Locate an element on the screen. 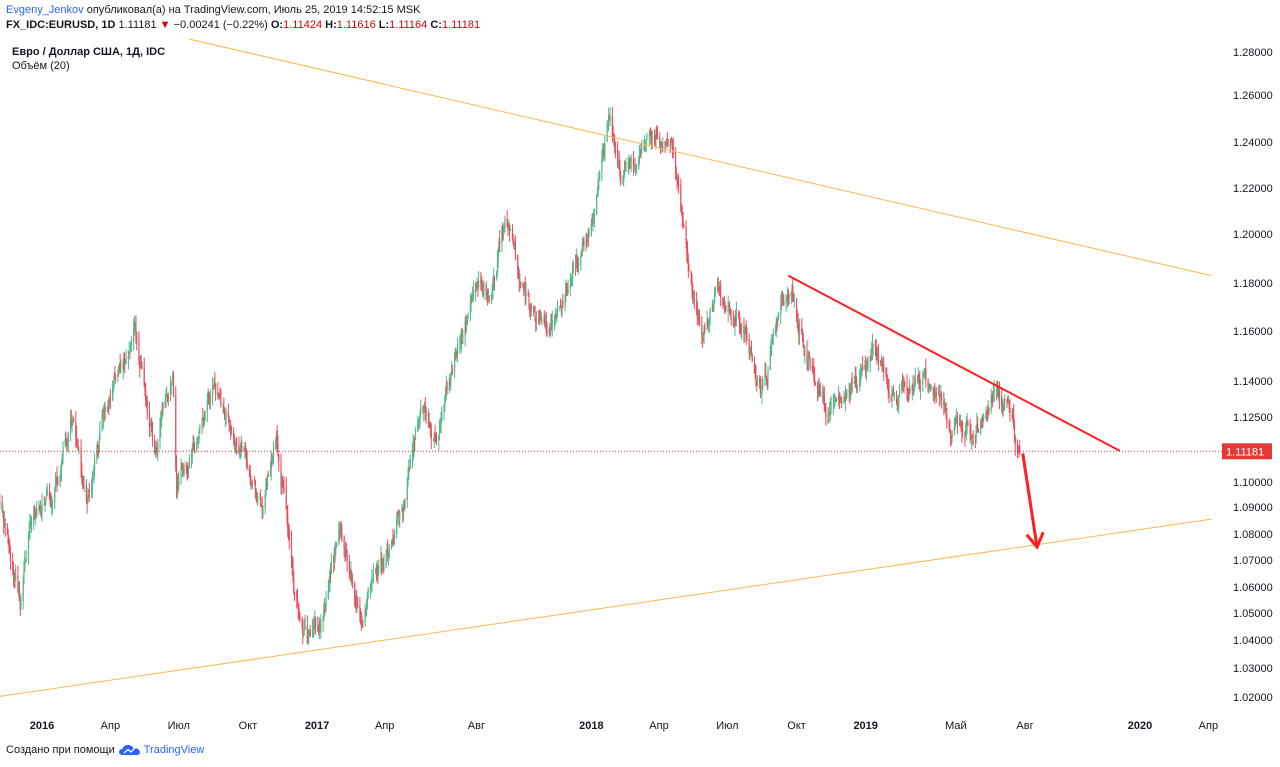 The image size is (1280, 767). series-title: Евро / Доллар США, 1Д, IDC is located at coordinates (89, 52).